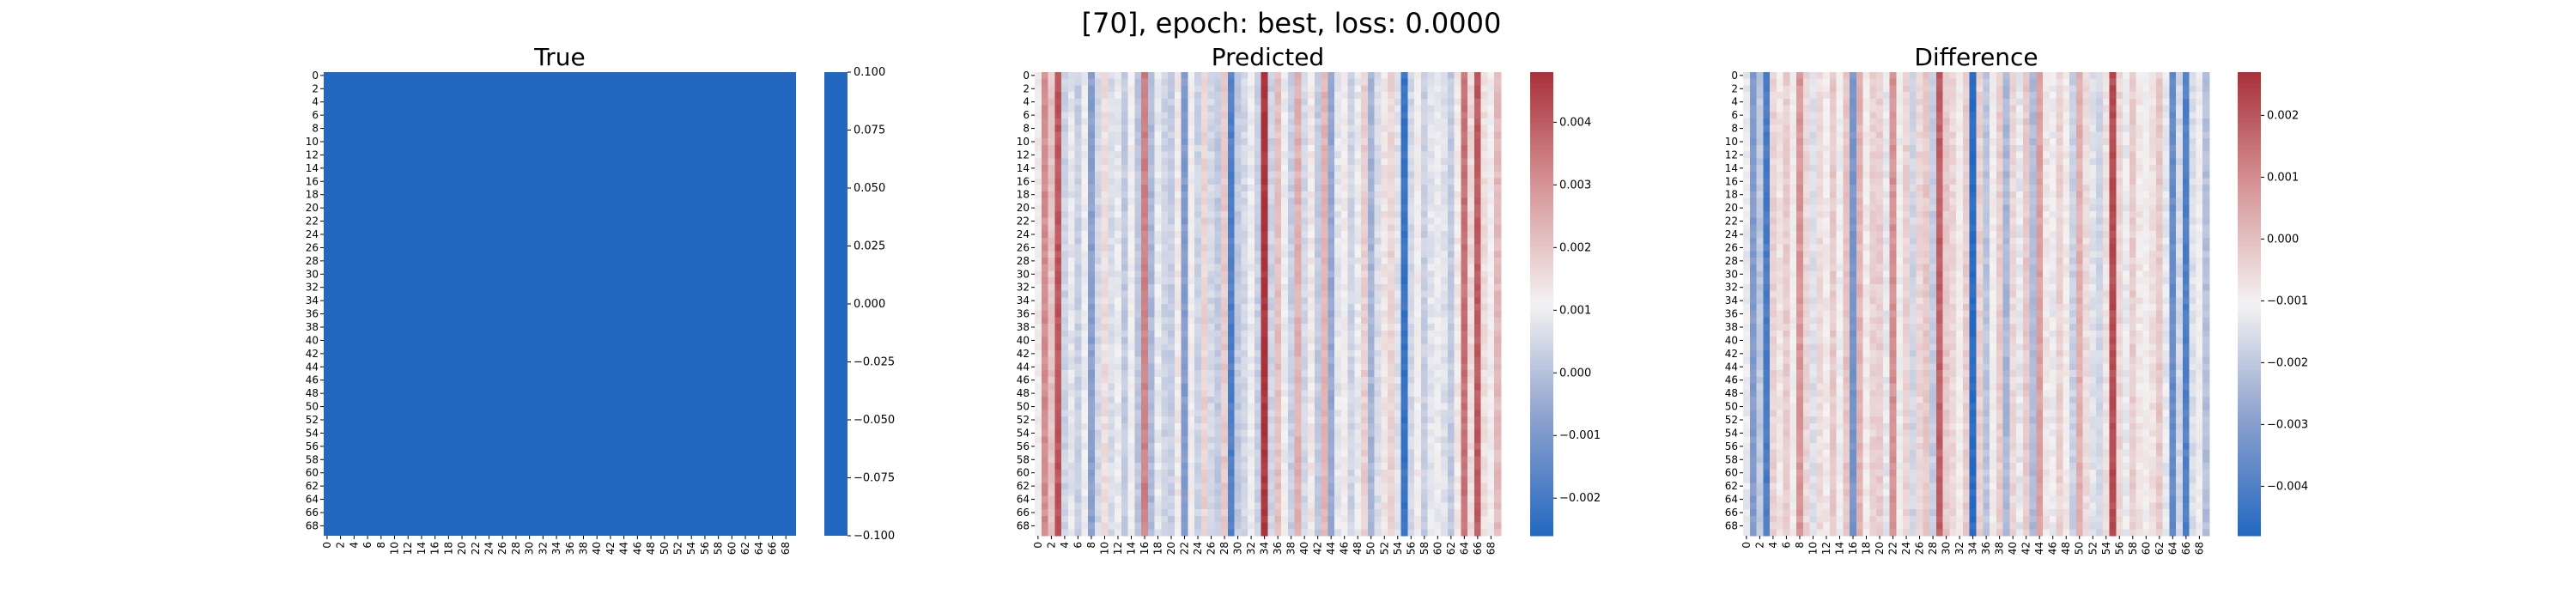 Image resolution: width=2576 pixels, height=601 pixels. What do you see at coordinates (611, 548) in the screenshot?
I see `x-tick-label: 42` at bounding box center [611, 548].